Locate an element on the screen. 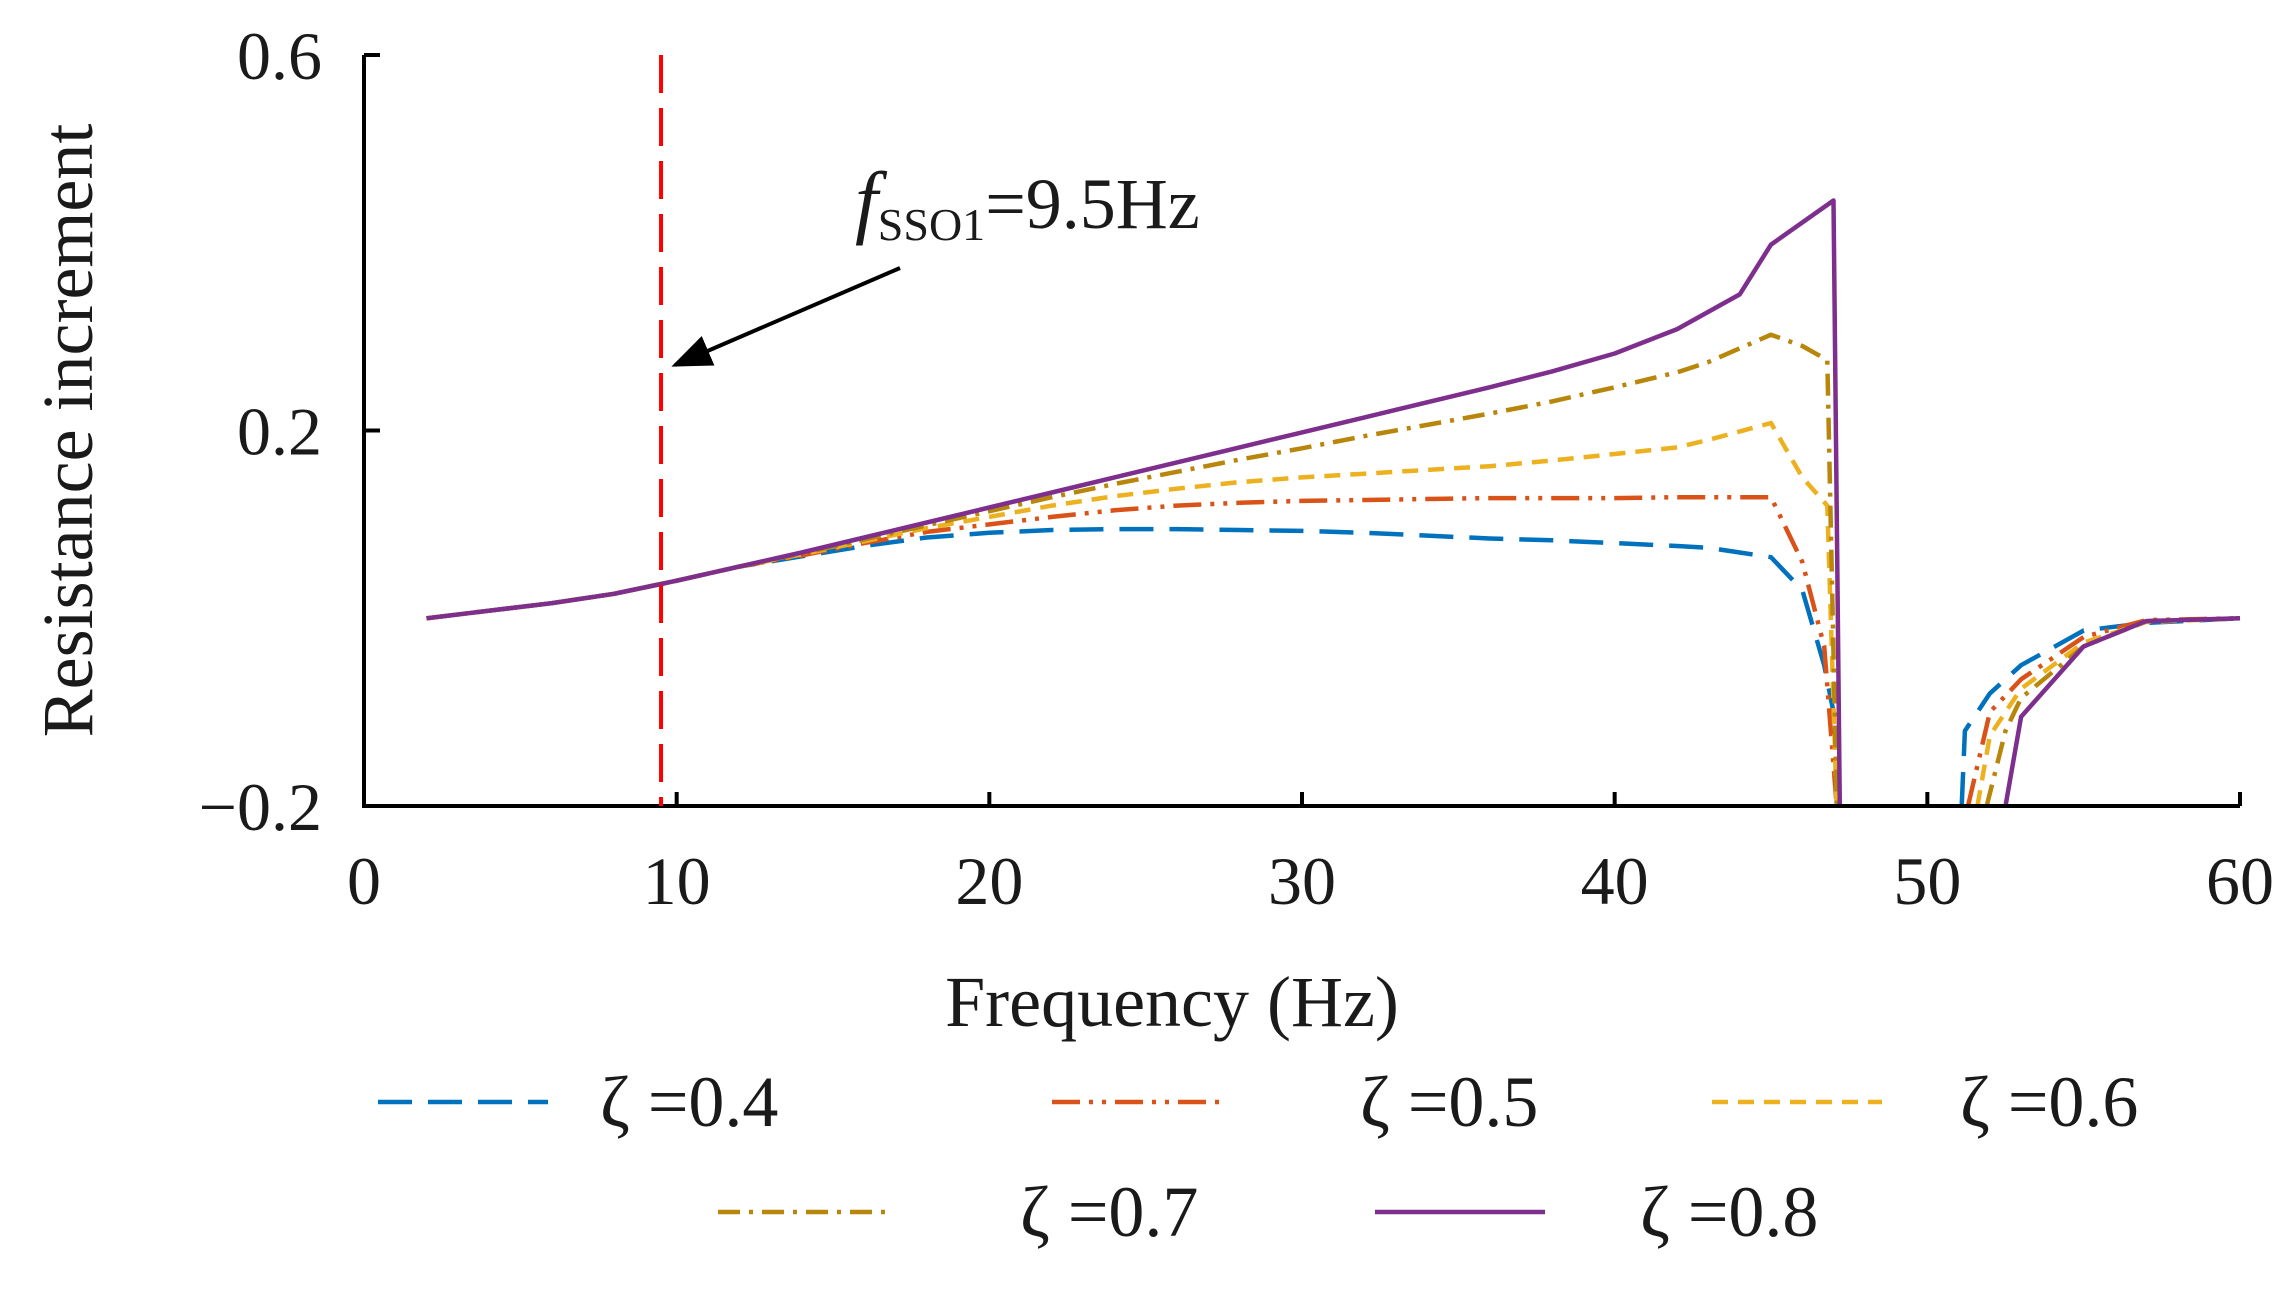 Image resolution: width=2291 pixels, height=1296 pixels. legend-label-4: ζ =0.7 is located at coordinates (1109, 1212).